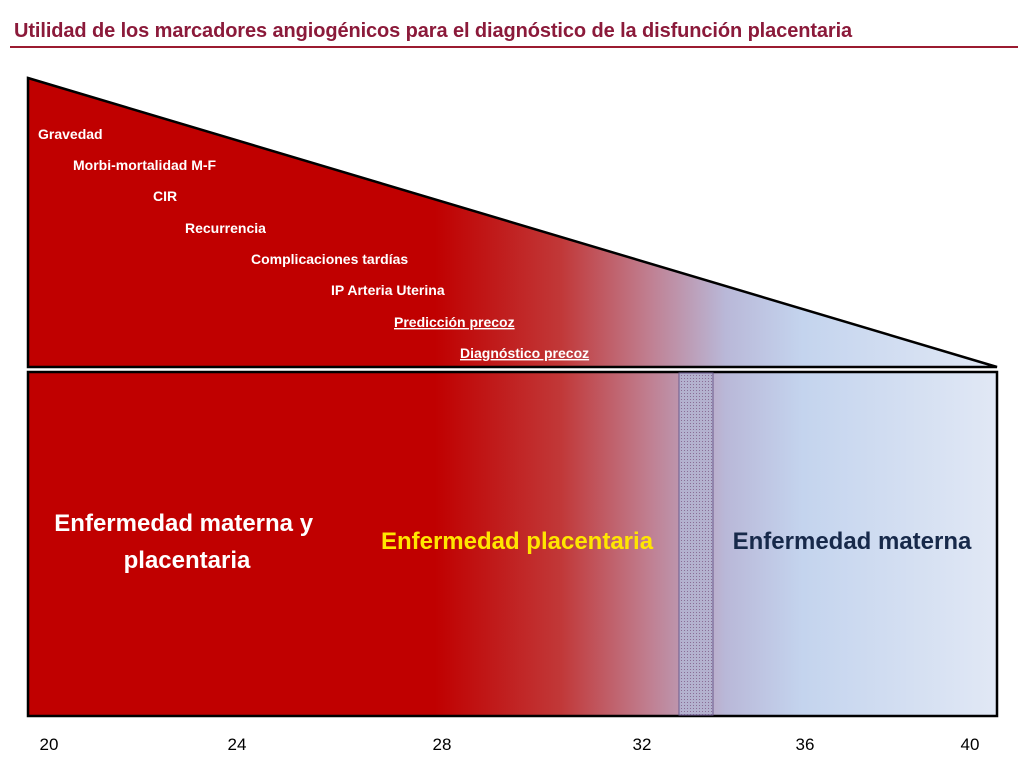 This screenshot has height=768, width=1024. What do you see at coordinates (970, 744) in the screenshot?
I see `week-tick-label: 40` at bounding box center [970, 744].